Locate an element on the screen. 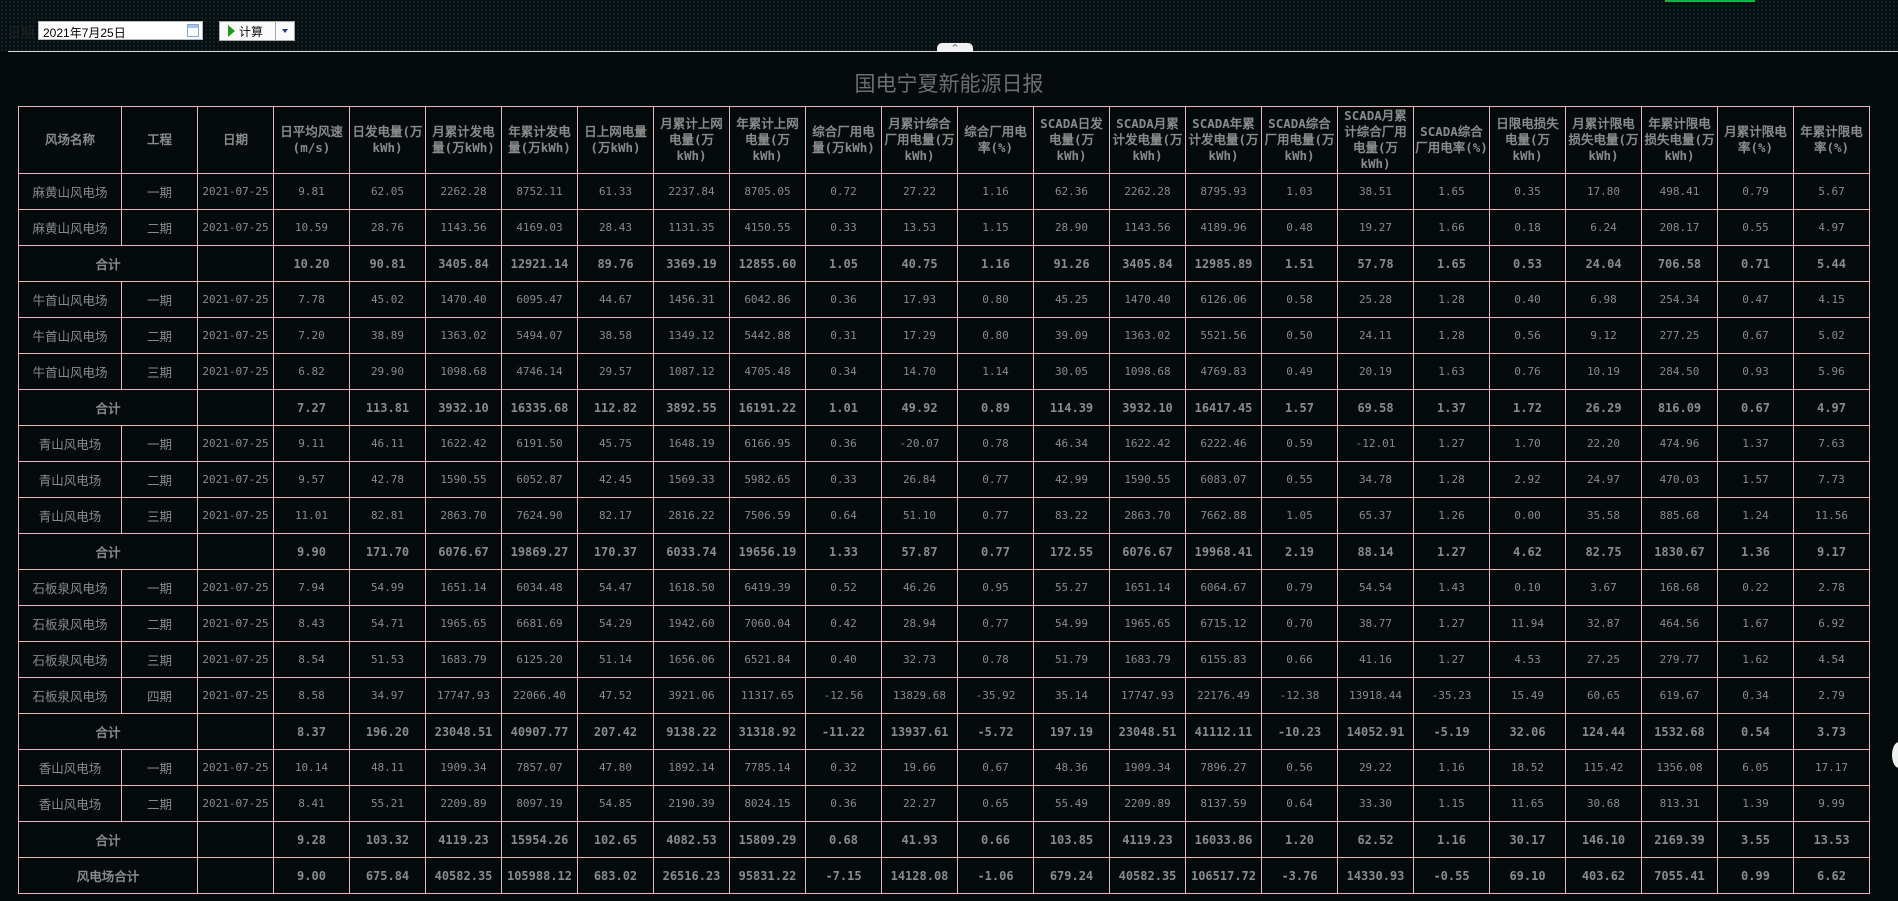 Image resolution: width=1898 pixels, height=901 pixels. value-cell: 5.44 is located at coordinates (1831, 263).